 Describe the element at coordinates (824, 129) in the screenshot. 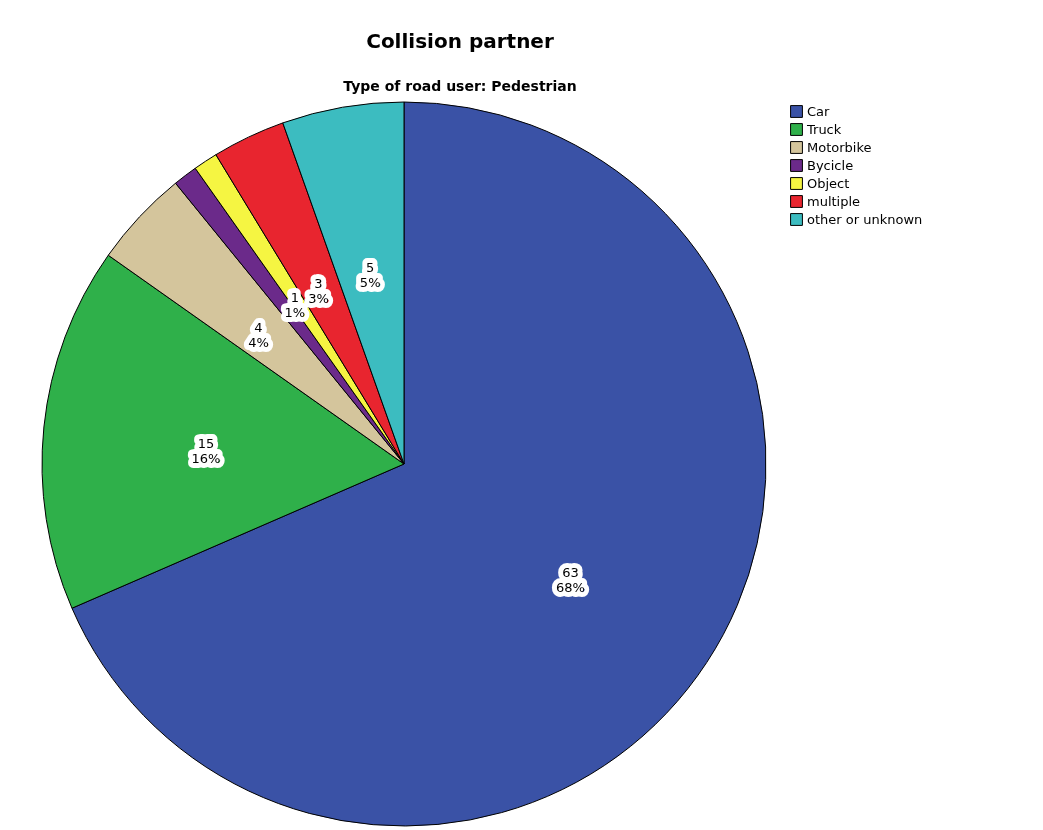

I see `legend-label: Truck` at that location.